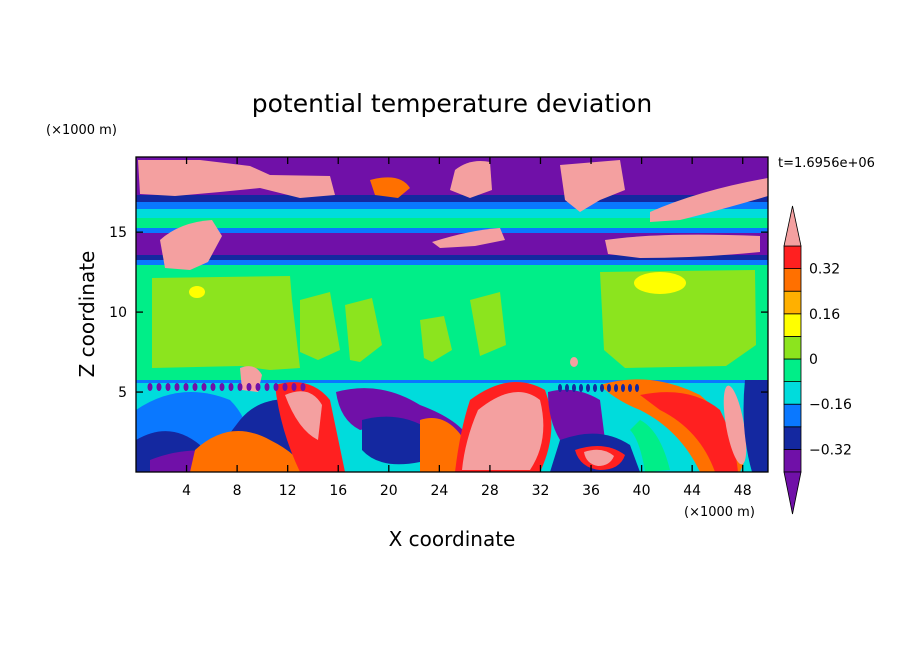 The height and width of the screenshot is (654, 904). Describe the element at coordinates (81, 130) in the screenshot. I see `y-unit-label: (×1000 m)` at that location.